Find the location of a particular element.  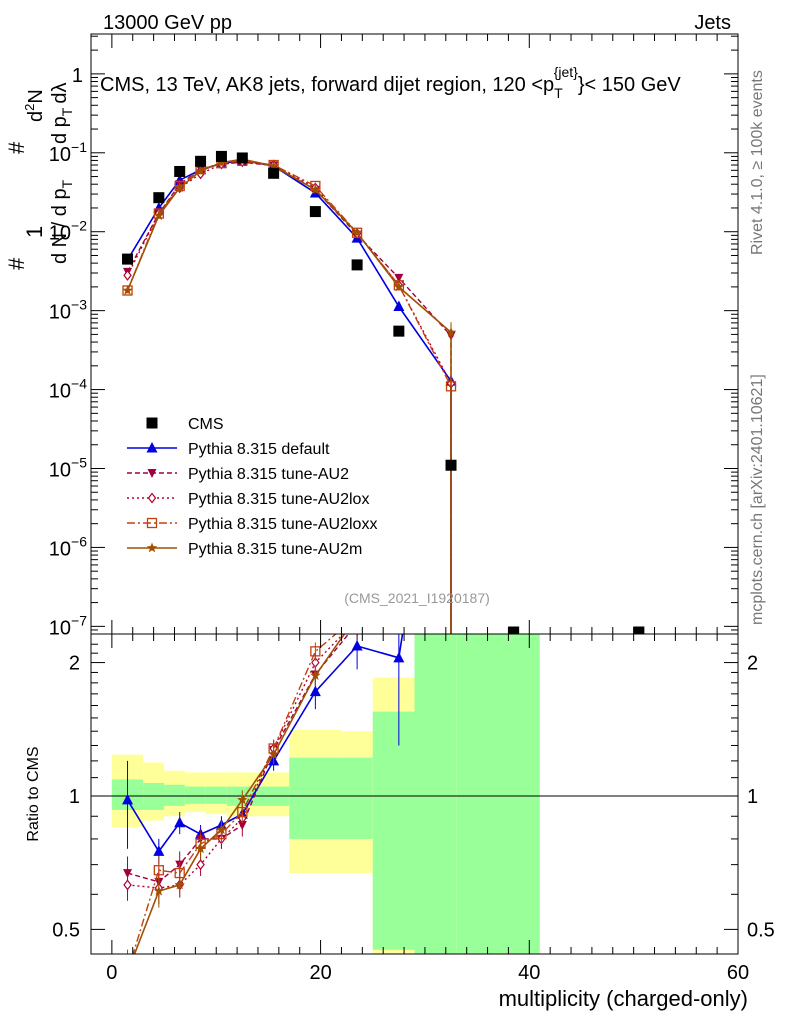

ratio-ytick-label: 2 is located at coordinates (74, 664).